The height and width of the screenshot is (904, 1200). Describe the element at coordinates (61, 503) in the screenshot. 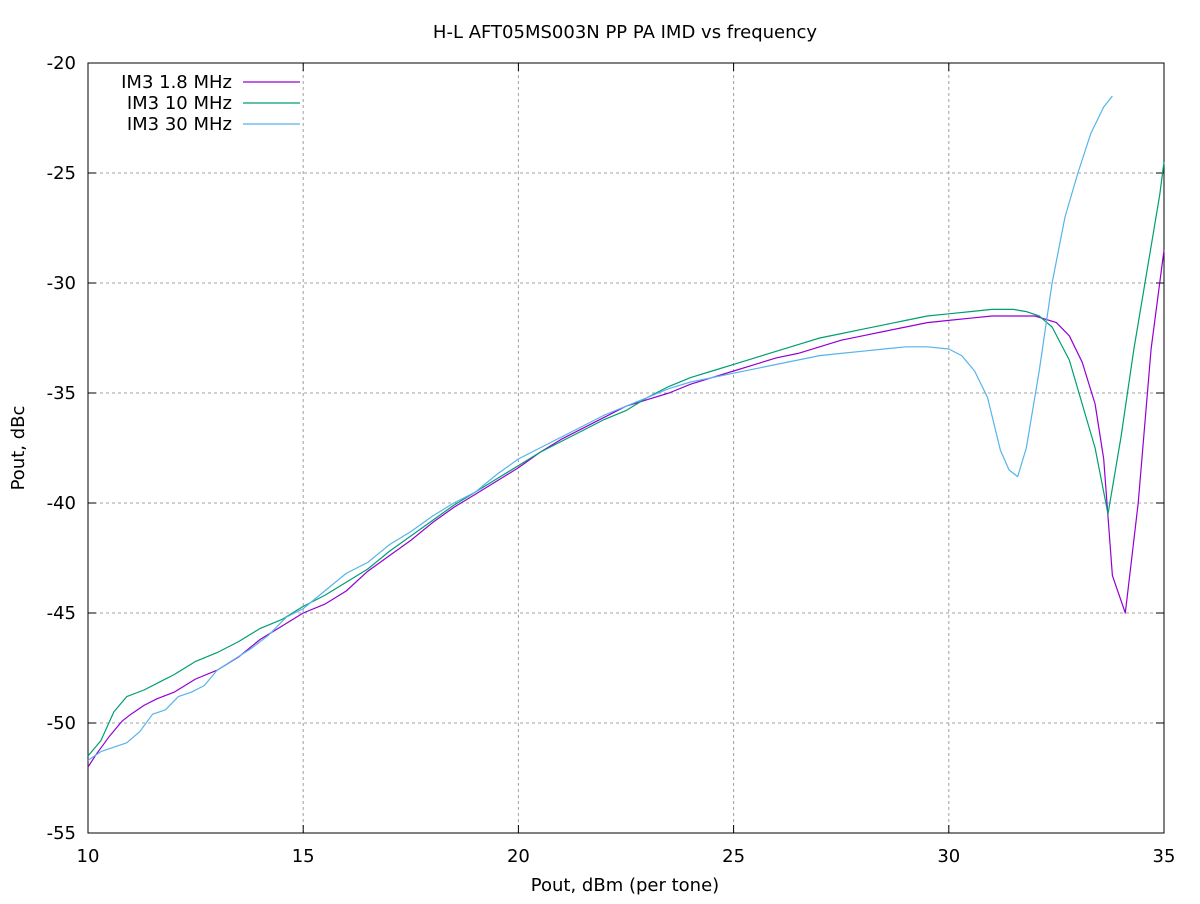

I see `y-tick-label: -40` at that location.